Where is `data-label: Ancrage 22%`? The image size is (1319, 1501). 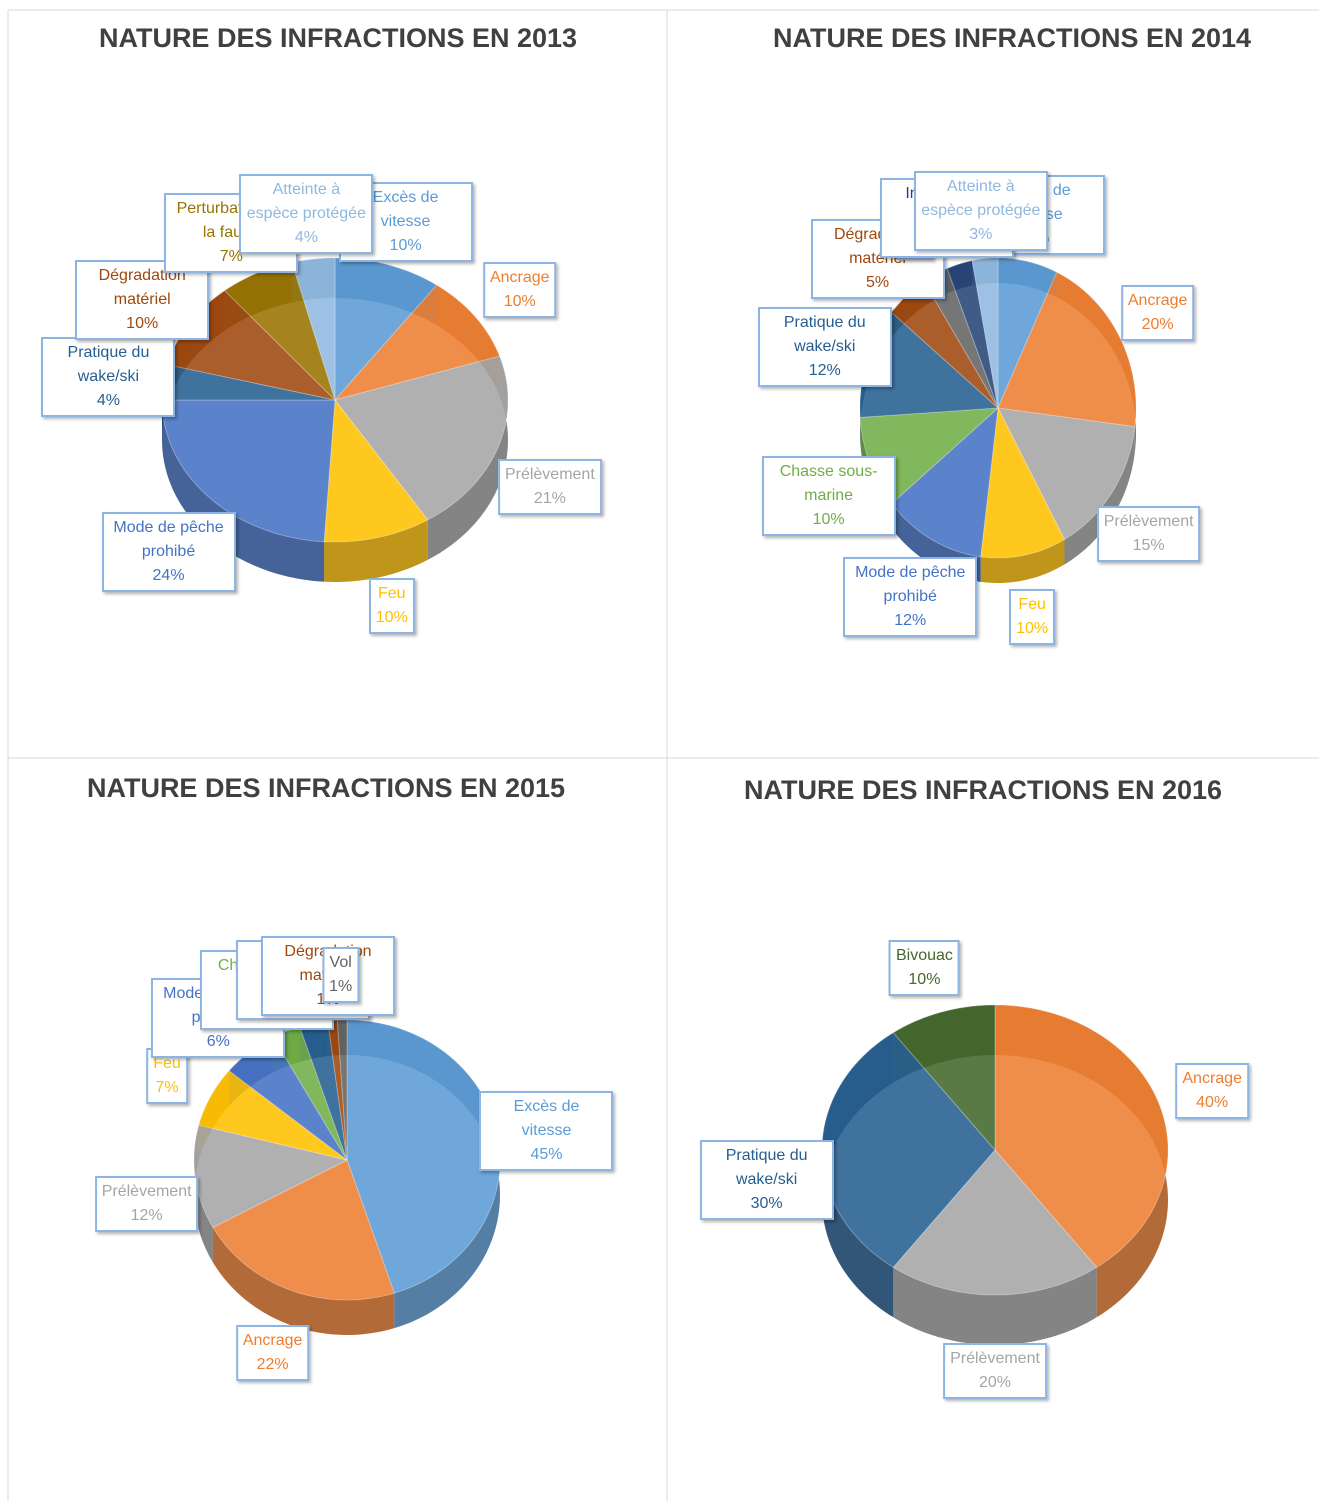
data-label: Ancrage 22% is located at coordinates (272, 1352).